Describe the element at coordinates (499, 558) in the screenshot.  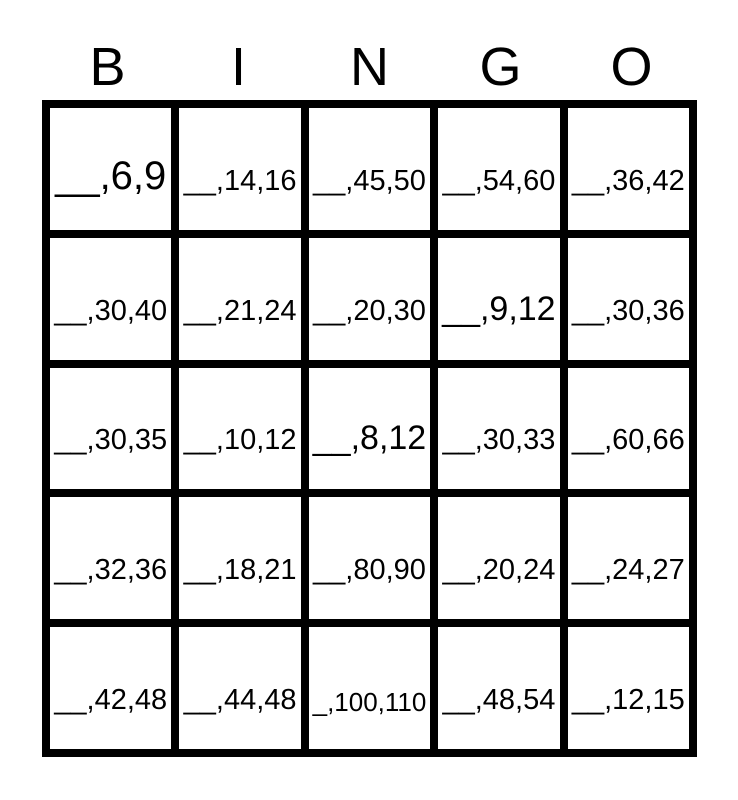
I see `bingo-cell: __,20,24` at that location.